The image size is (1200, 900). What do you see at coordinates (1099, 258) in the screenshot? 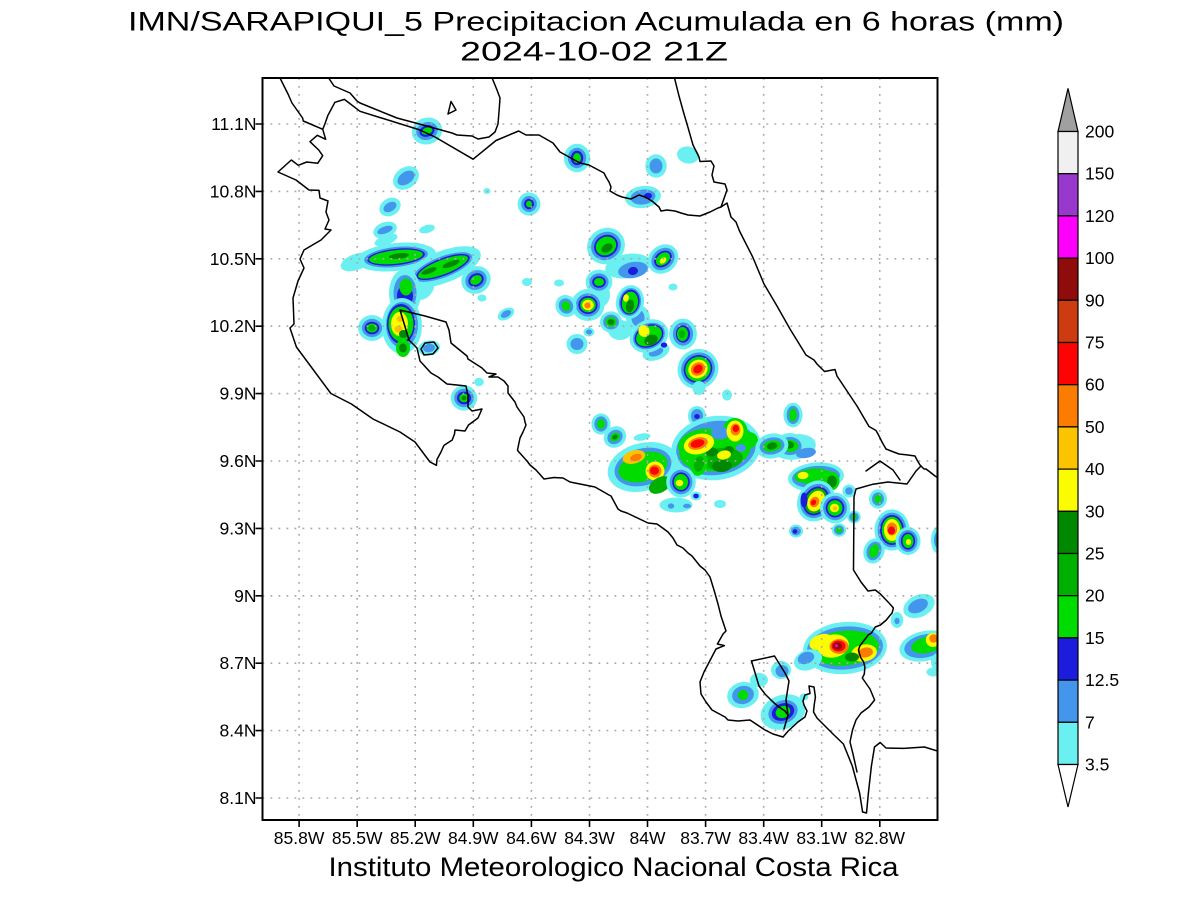
I see `svg-text: 100` at bounding box center [1099, 258].